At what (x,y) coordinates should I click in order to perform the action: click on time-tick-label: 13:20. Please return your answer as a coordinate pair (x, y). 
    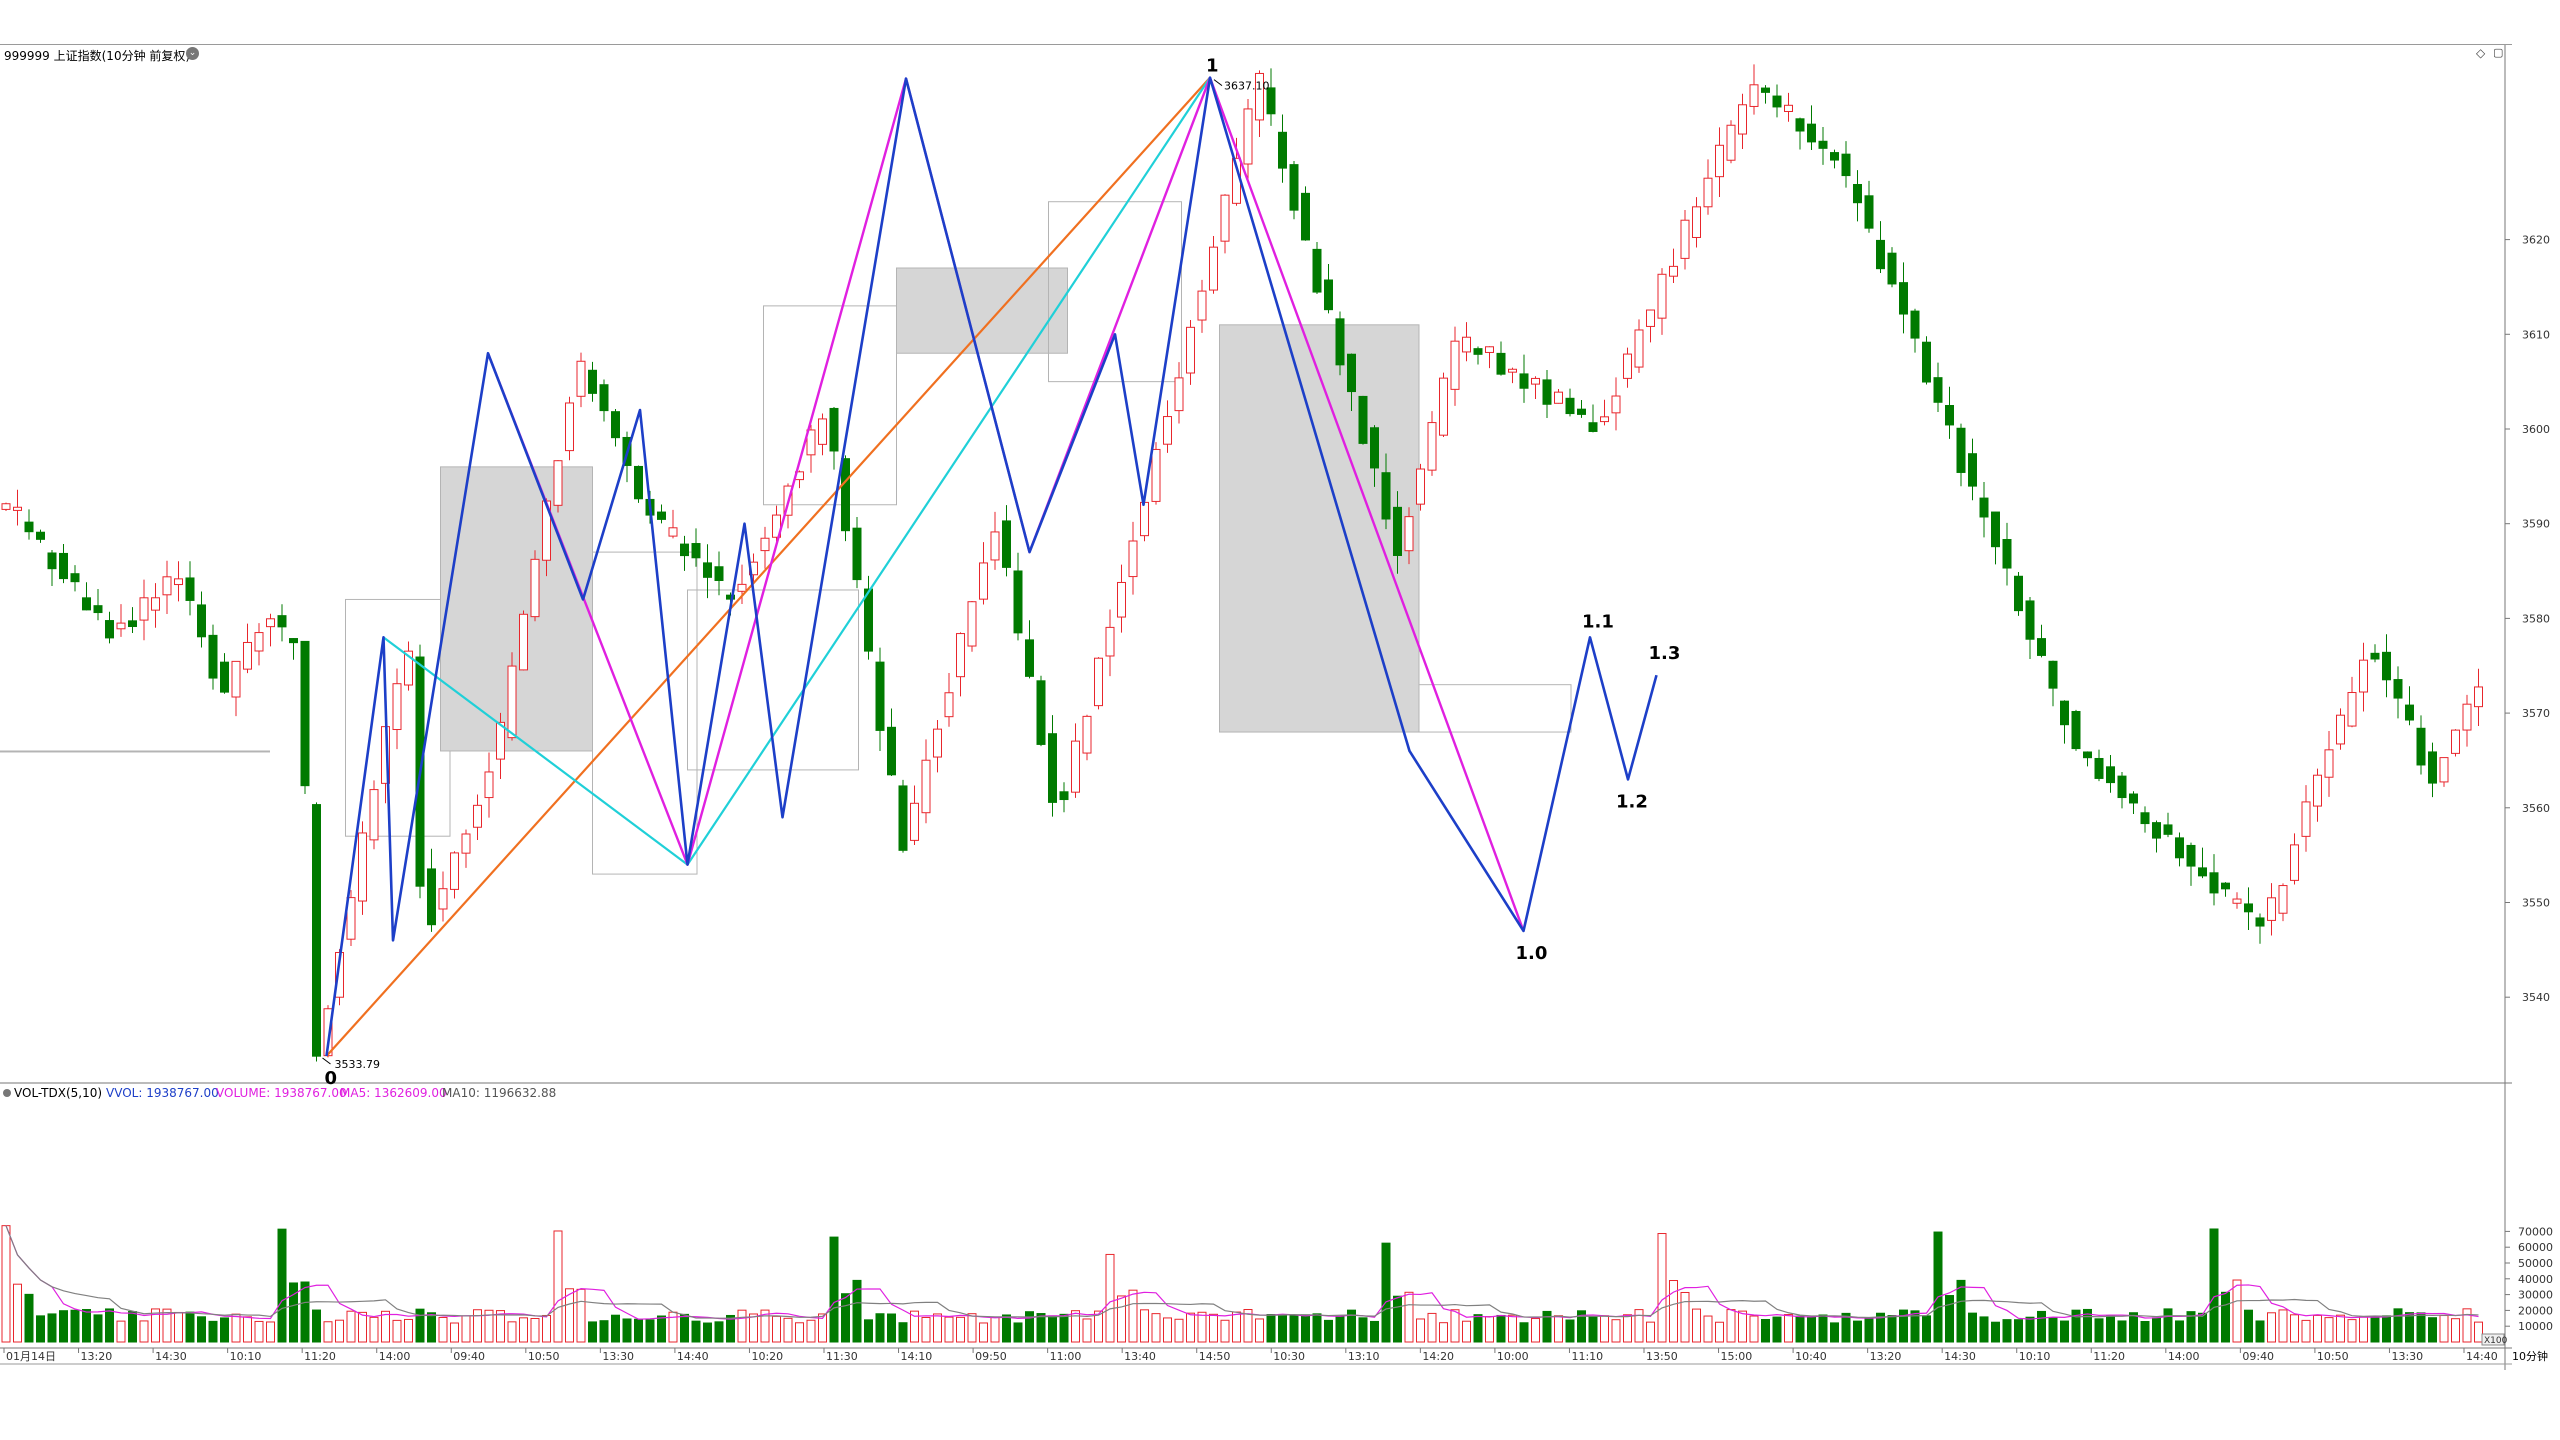
    Looking at the image, I should click on (1886, 1356).